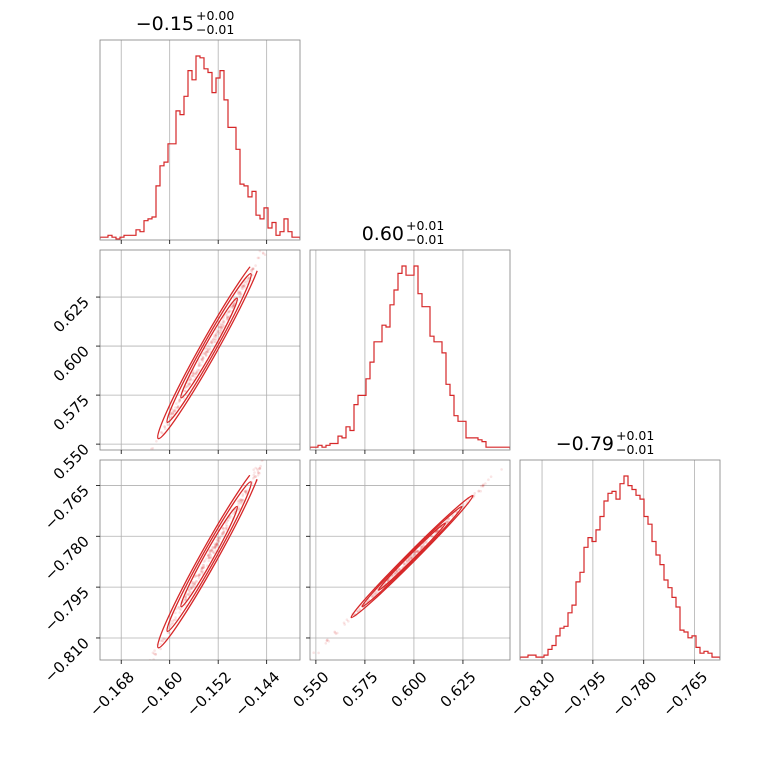 The image size is (760, 760). Describe the element at coordinates (614, 589) in the screenshot. I see `panel-r2-c2: −0.810−0.795−0.780−0.765` at that location.